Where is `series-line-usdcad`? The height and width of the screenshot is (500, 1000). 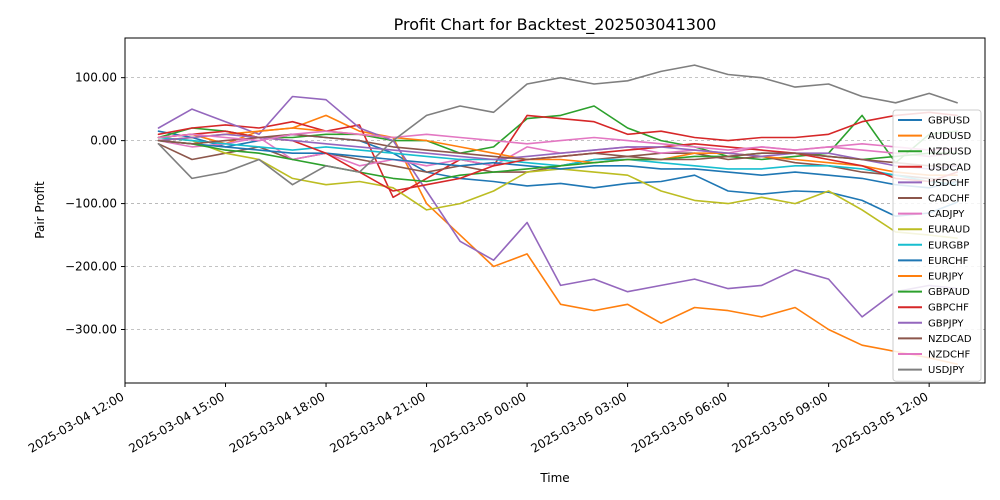 series-line-usdcad is located at coordinates (557, 155).